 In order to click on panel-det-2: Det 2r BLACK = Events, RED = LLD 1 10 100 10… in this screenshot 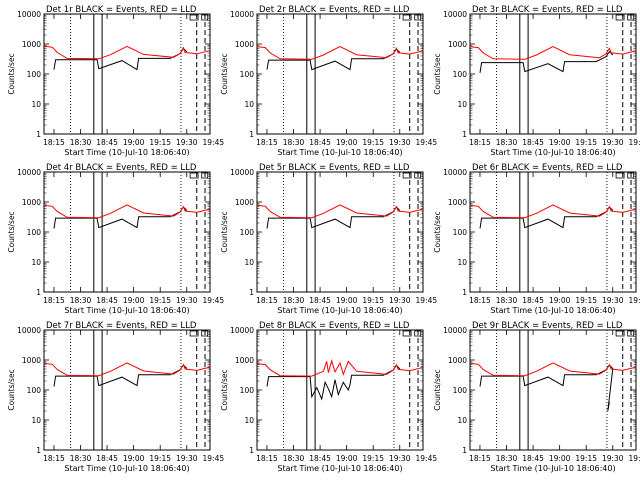, I will do `click(328, 81)`.